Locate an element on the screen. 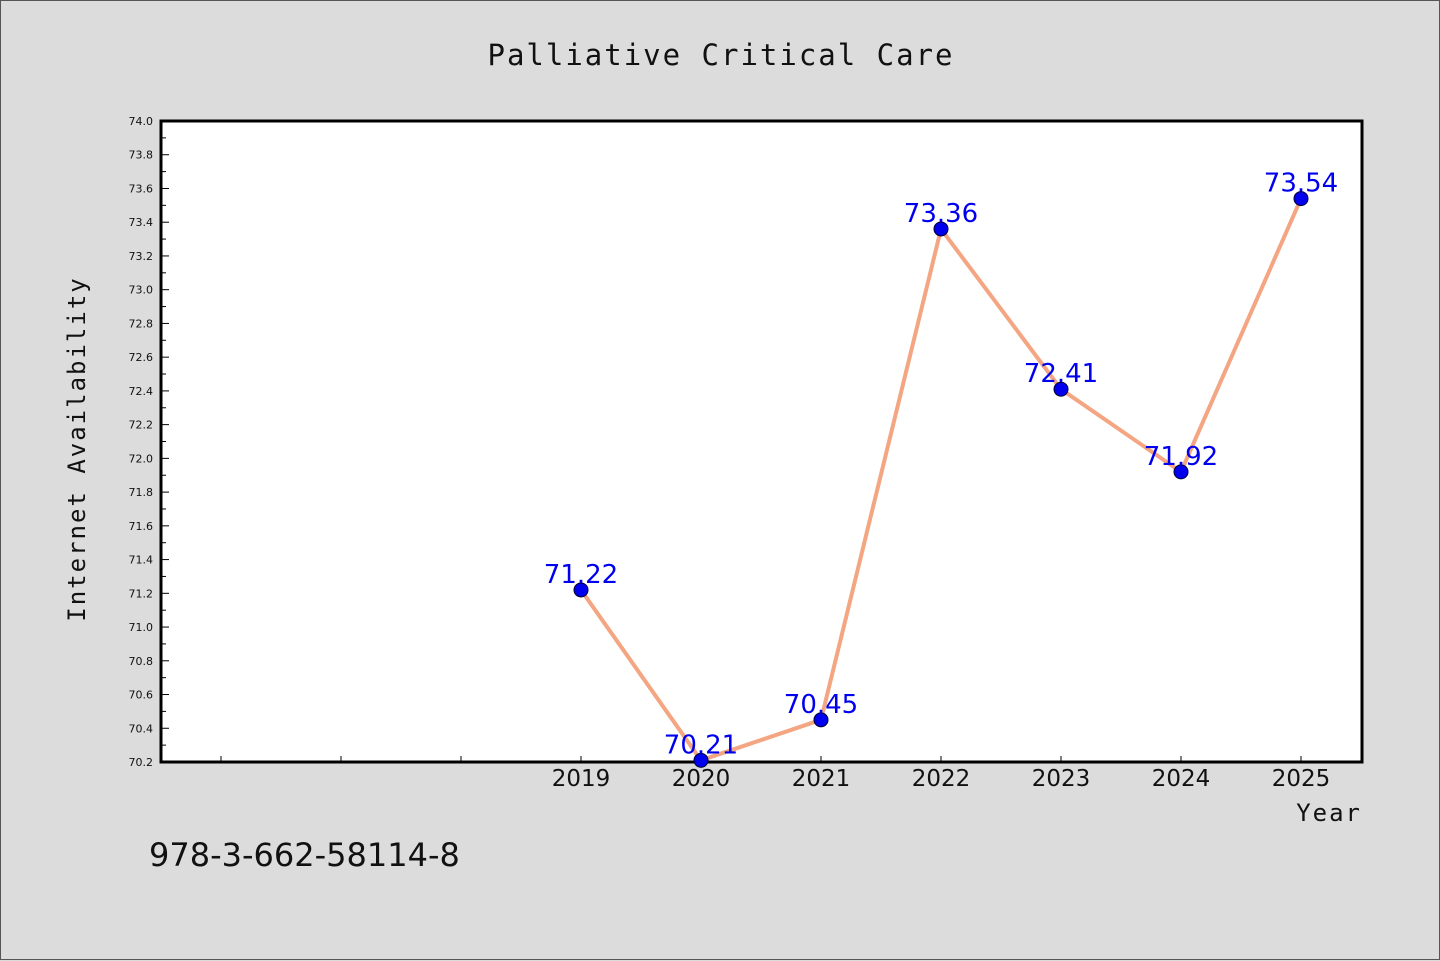  y-tick-label: 72.4 is located at coordinates (141, 391).